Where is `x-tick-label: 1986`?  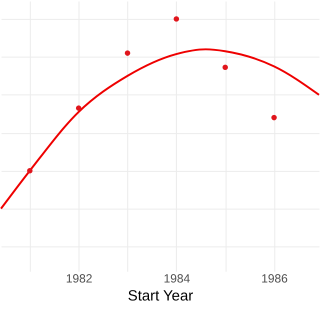 x-tick-label: 1986 is located at coordinates (274, 279).